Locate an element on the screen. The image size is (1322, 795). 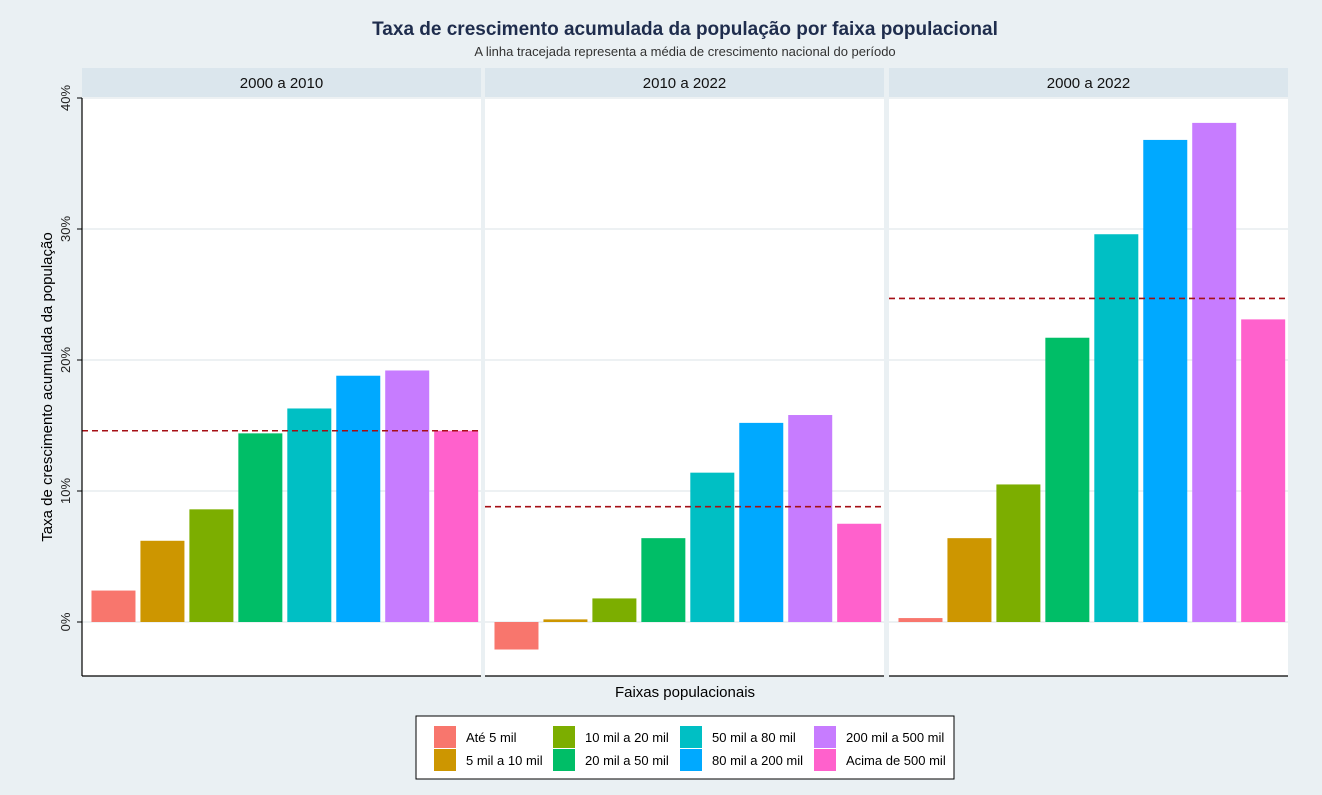
x-axis-label: Faixas populacionais is located at coordinates (685, 692).